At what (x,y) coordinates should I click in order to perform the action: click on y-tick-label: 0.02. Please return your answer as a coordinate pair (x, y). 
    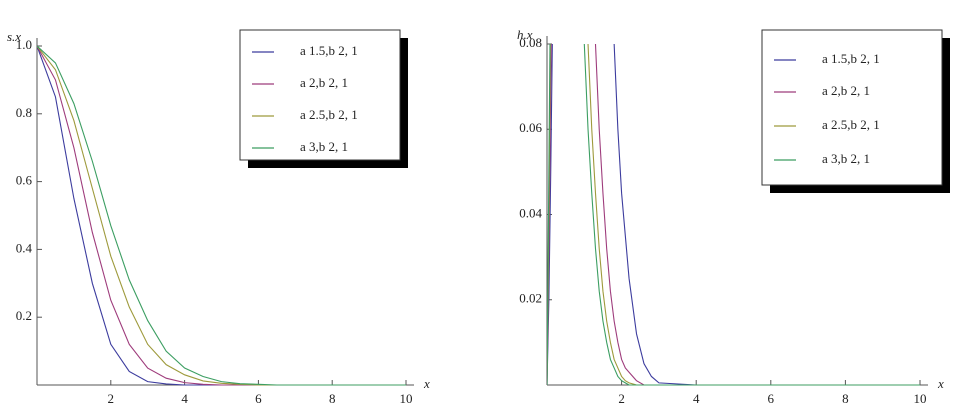
    Looking at the image, I should click on (530, 298).